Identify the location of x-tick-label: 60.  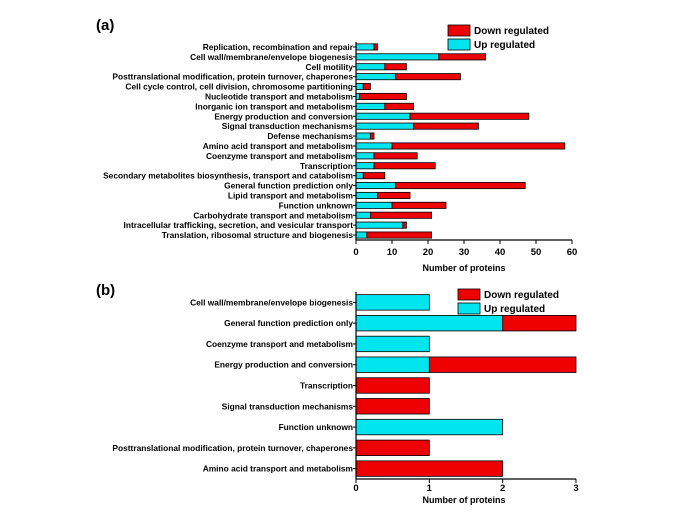
(572, 252).